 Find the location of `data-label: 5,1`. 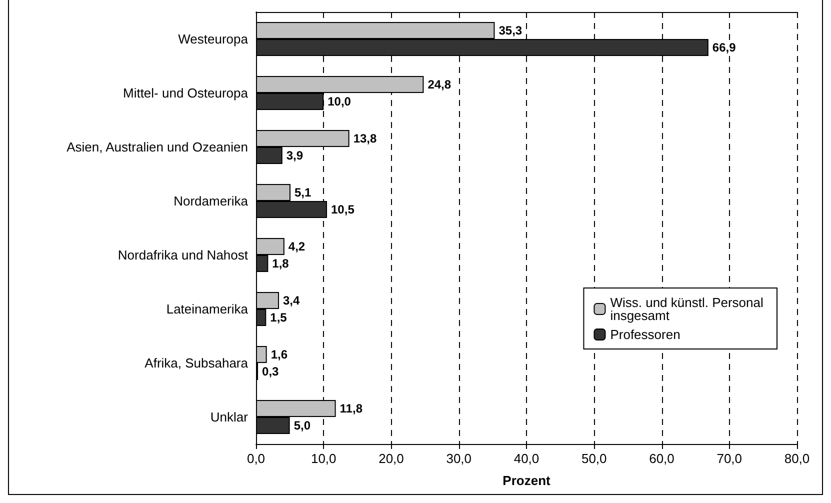

data-label: 5,1 is located at coordinates (303, 193).